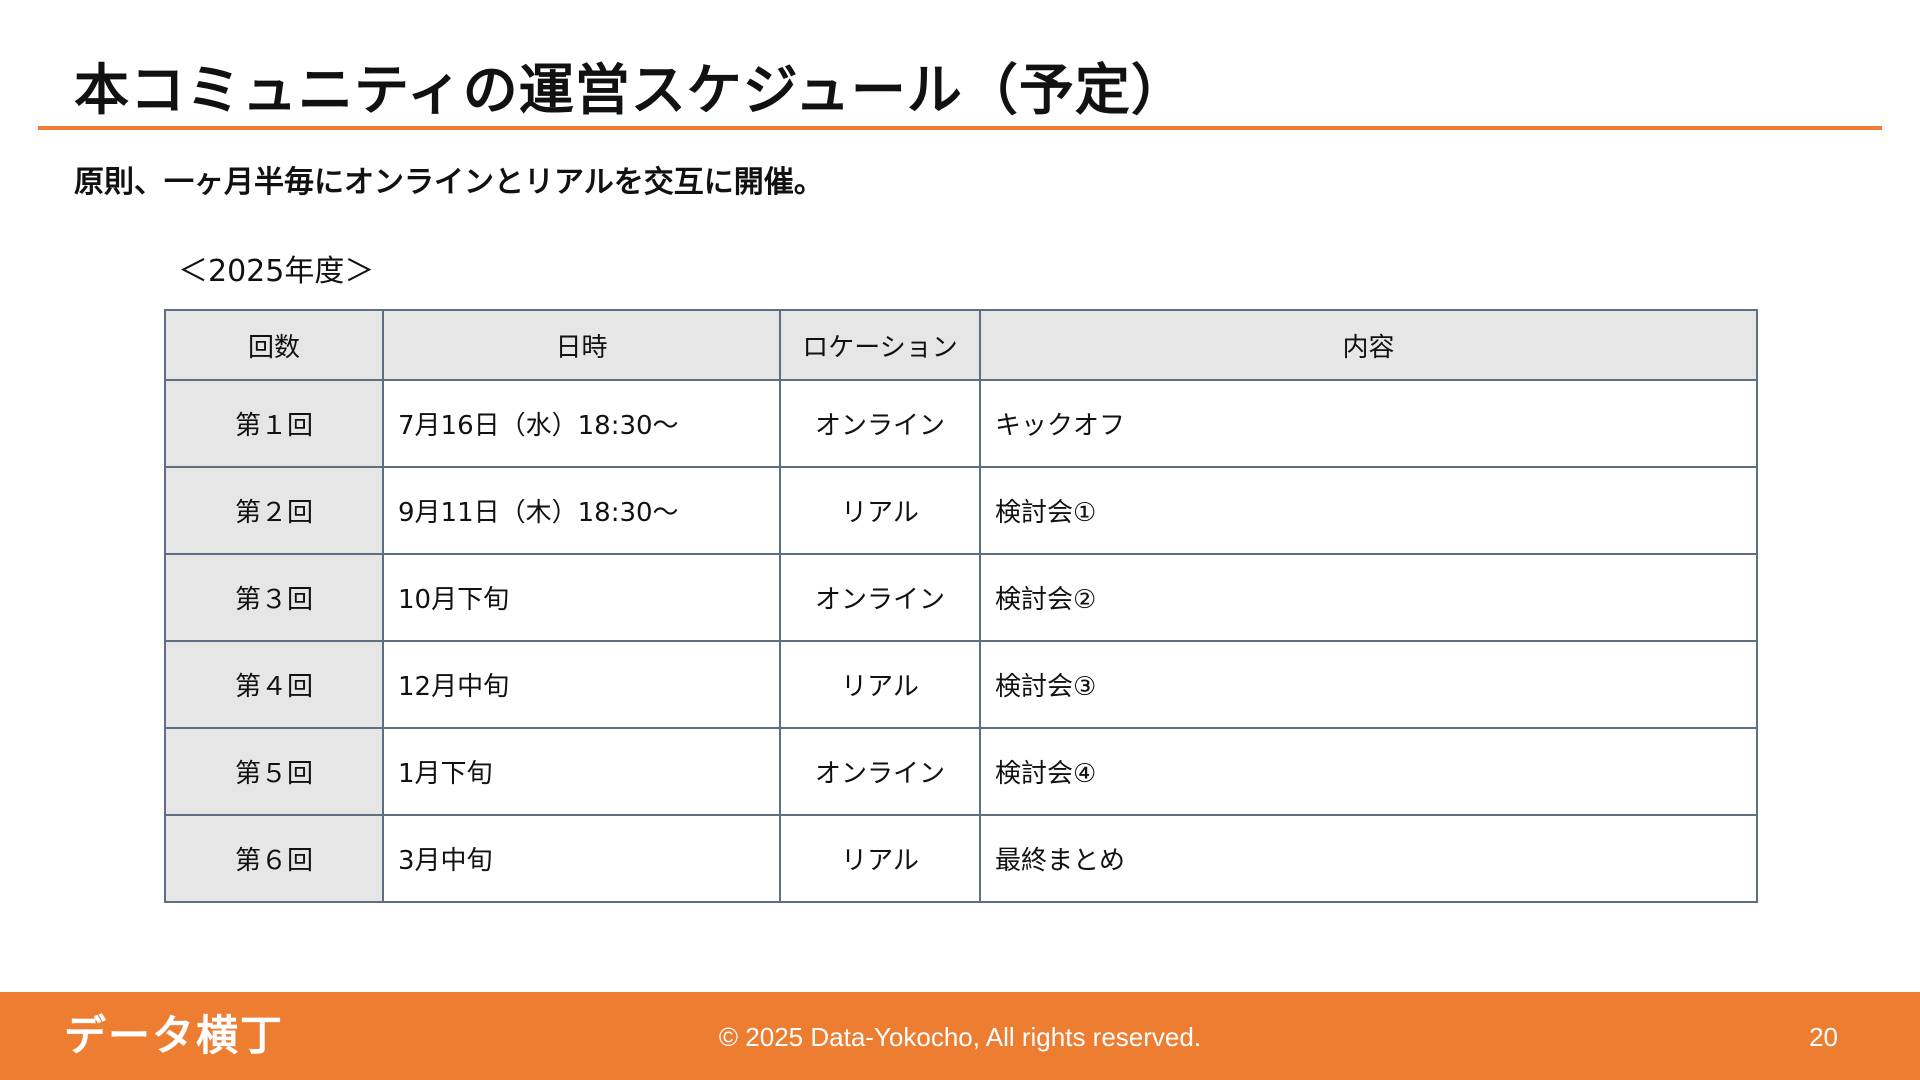 The width and height of the screenshot is (1920, 1080). I want to click on slide-subtitle: 原則、一ヶ月半毎にオンラインとリアルを交互に開催。, so click(449, 182).